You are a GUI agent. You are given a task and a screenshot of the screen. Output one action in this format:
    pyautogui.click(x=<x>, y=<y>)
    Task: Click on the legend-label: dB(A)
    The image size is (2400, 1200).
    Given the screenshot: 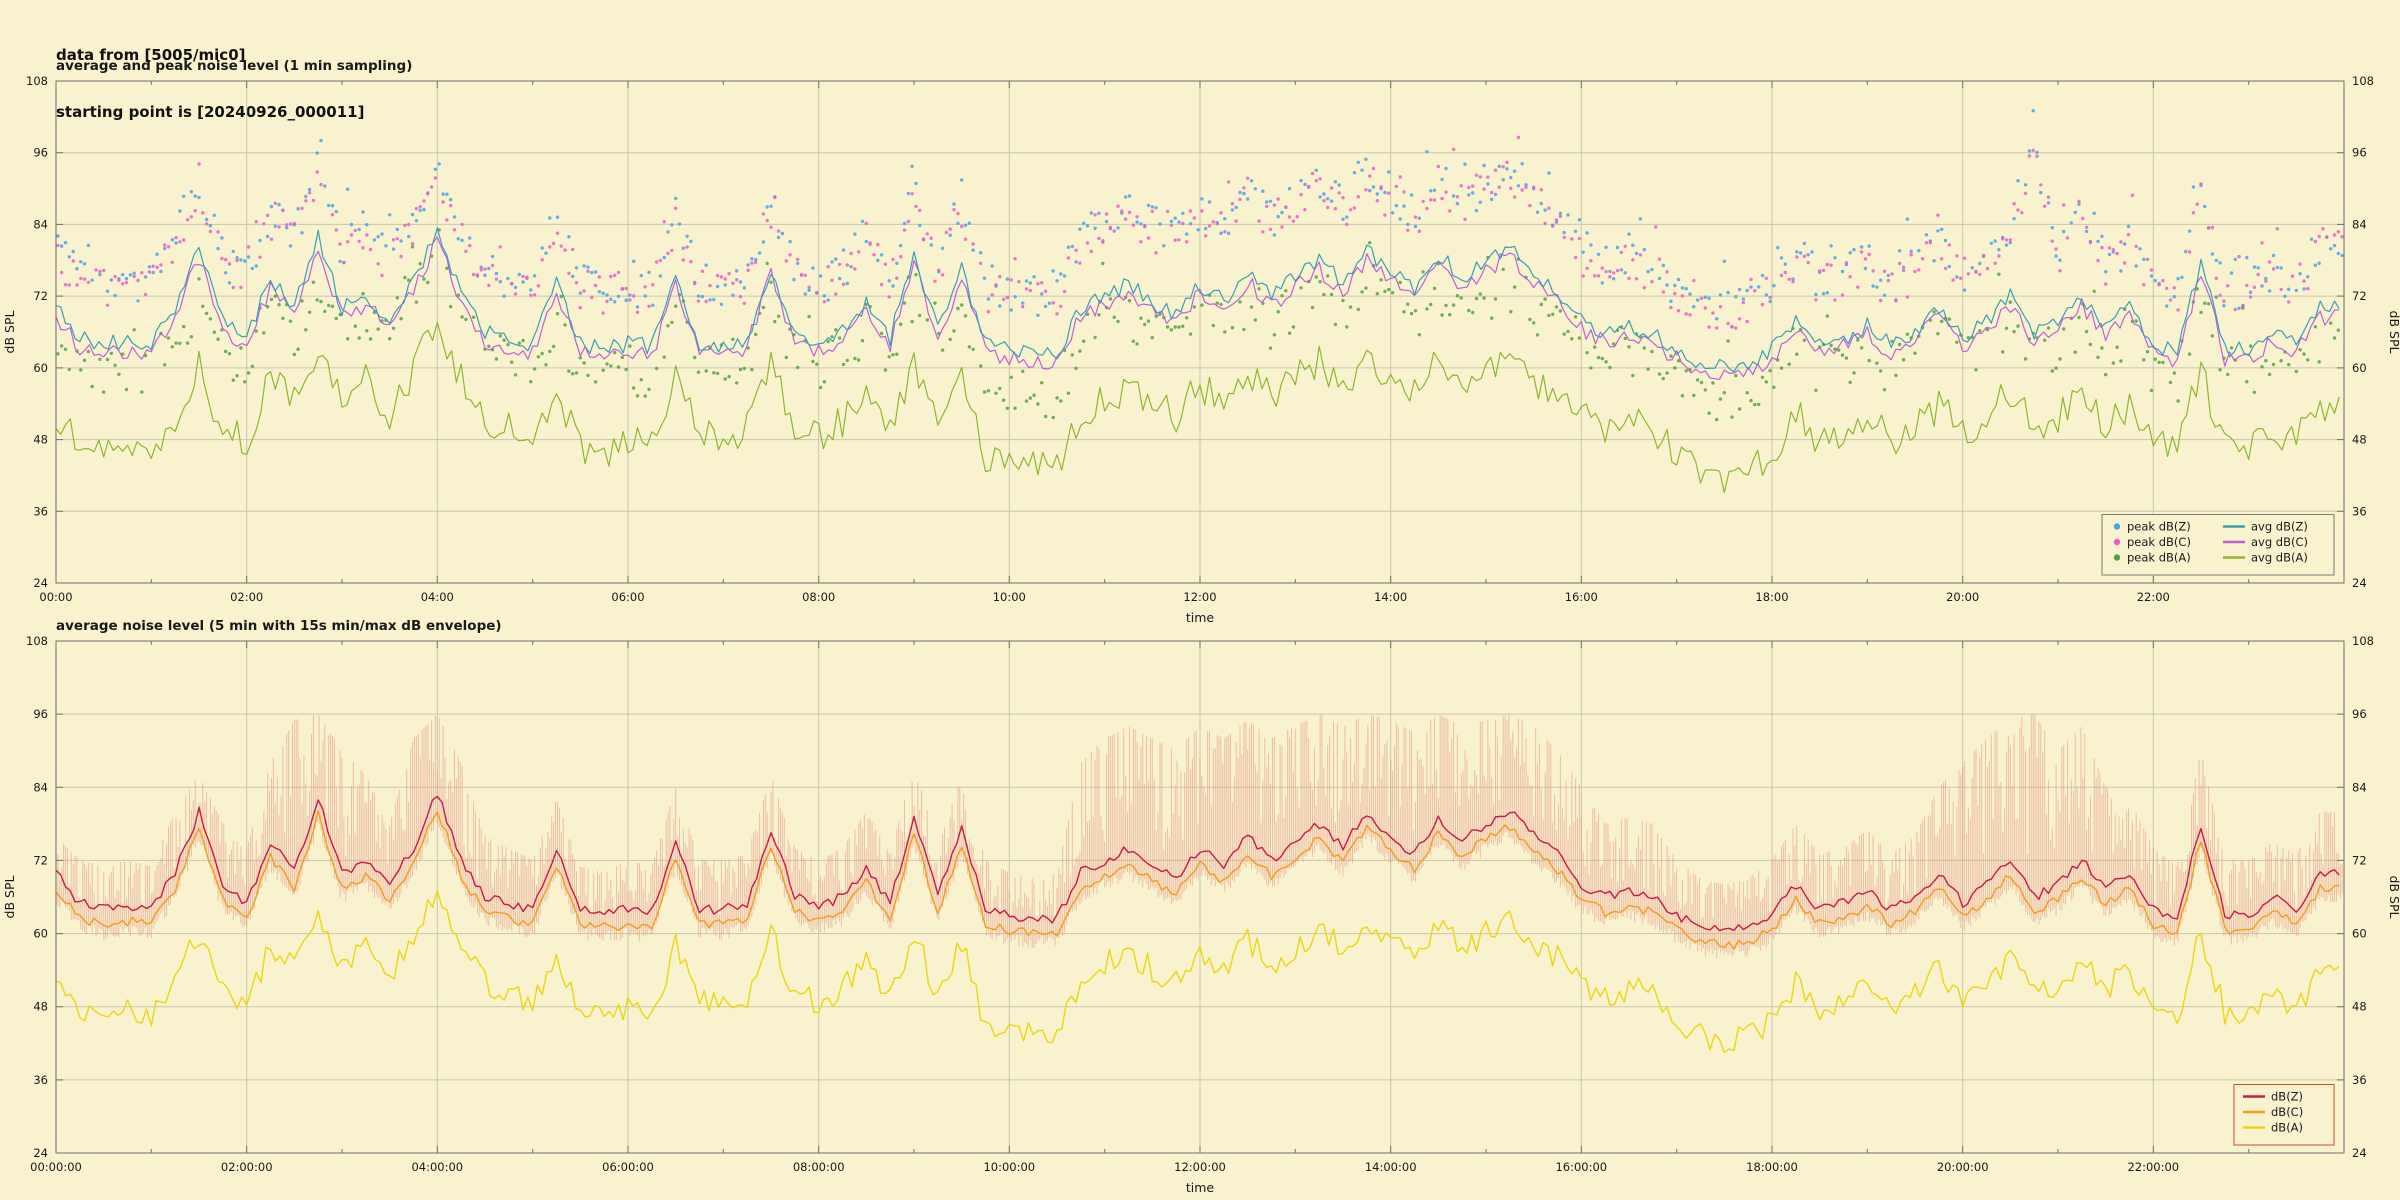 What is the action you would take?
    pyautogui.click(x=2287, y=1128)
    